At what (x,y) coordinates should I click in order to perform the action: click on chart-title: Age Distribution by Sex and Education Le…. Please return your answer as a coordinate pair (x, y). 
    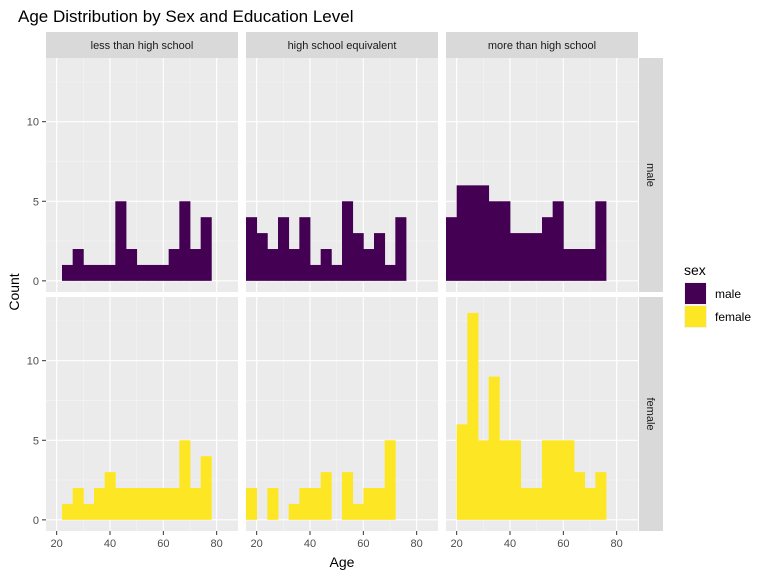
    Looking at the image, I should click on (185, 16).